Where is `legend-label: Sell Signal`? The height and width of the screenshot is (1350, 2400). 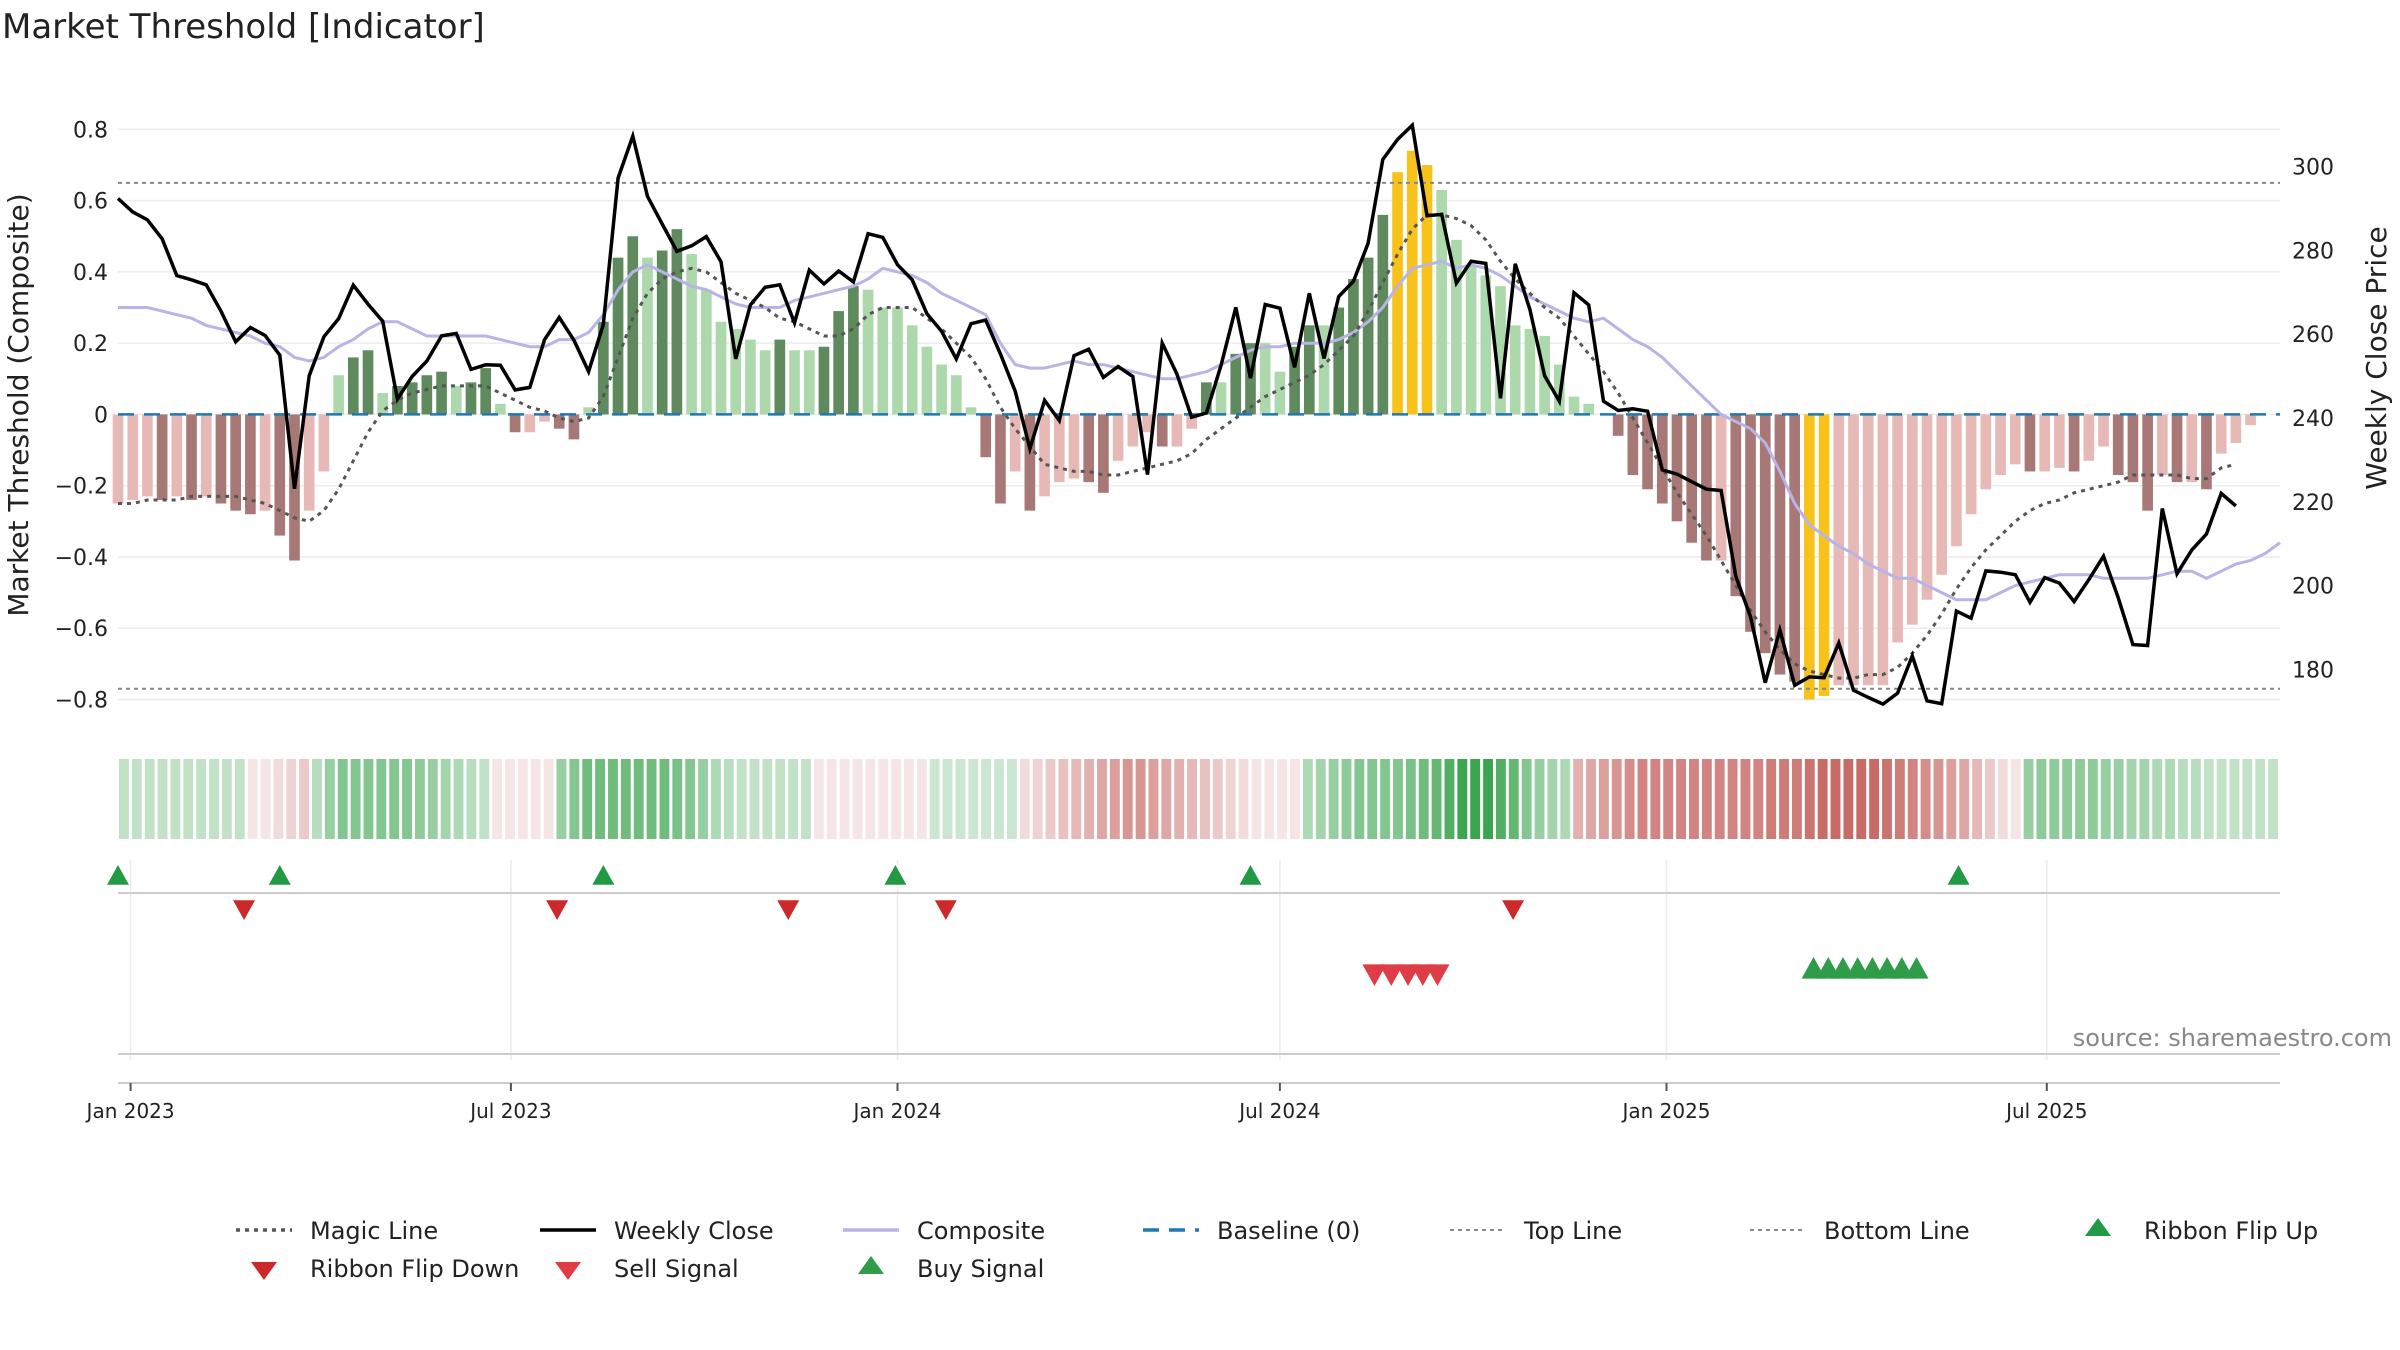 legend-label: Sell Signal is located at coordinates (676, 1269).